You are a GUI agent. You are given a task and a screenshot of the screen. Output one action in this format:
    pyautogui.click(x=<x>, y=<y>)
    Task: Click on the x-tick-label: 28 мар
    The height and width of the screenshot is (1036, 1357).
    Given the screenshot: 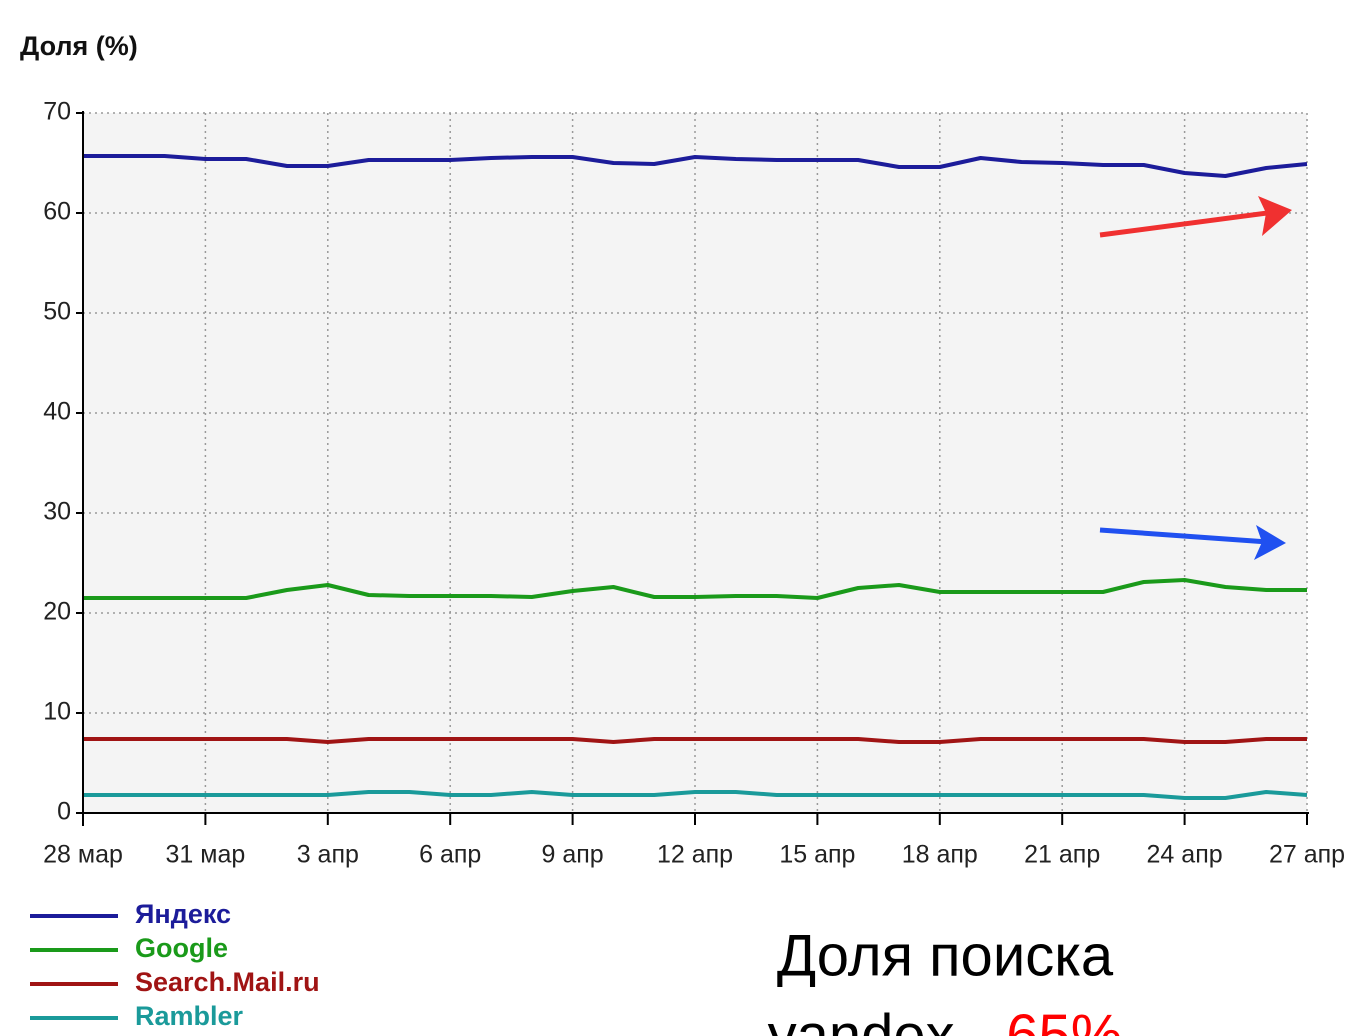 What is the action you would take?
    pyautogui.click(x=83, y=855)
    